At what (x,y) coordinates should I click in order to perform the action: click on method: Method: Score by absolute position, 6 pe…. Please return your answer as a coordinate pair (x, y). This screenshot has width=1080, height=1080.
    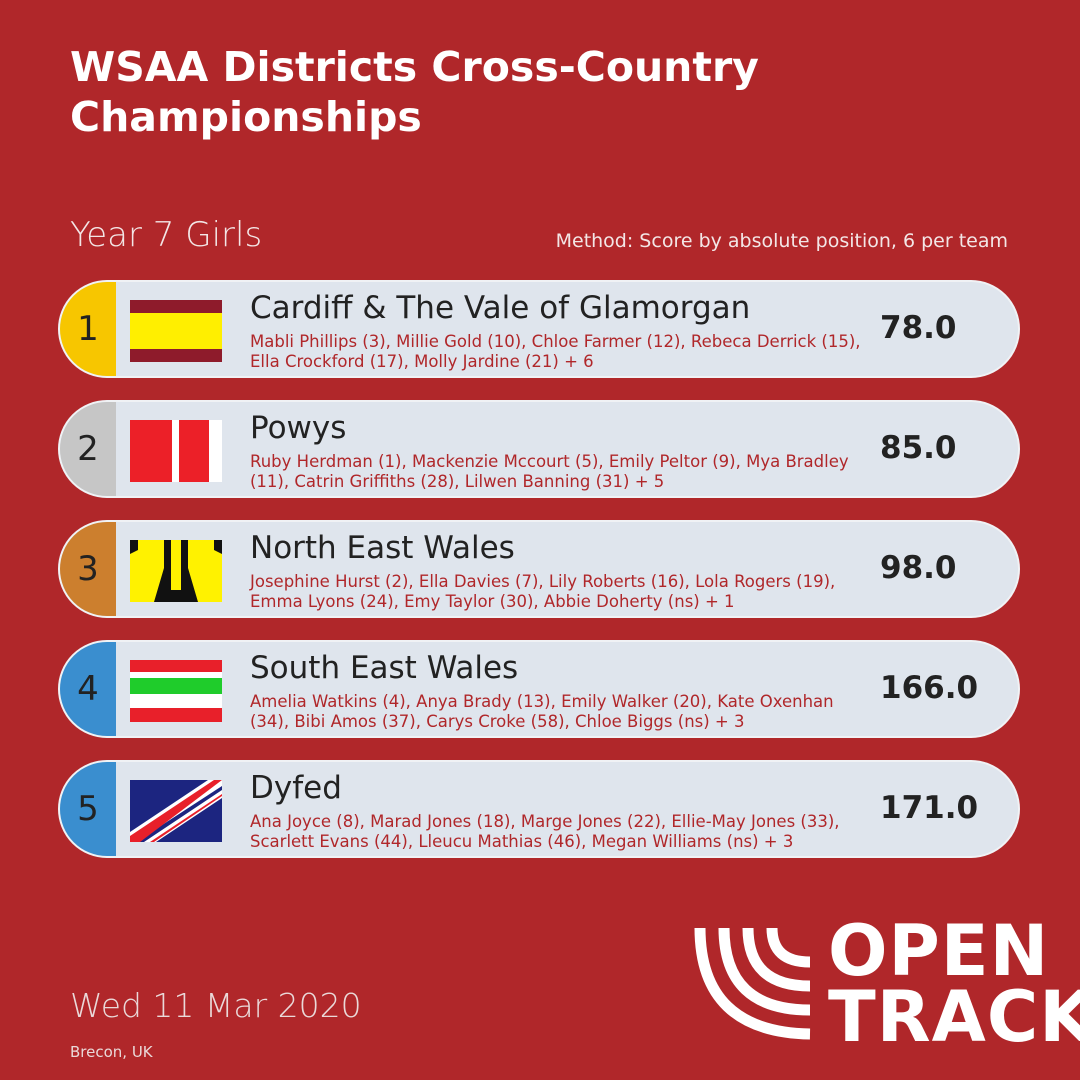
    Looking at the image, I should click on (781, 241).